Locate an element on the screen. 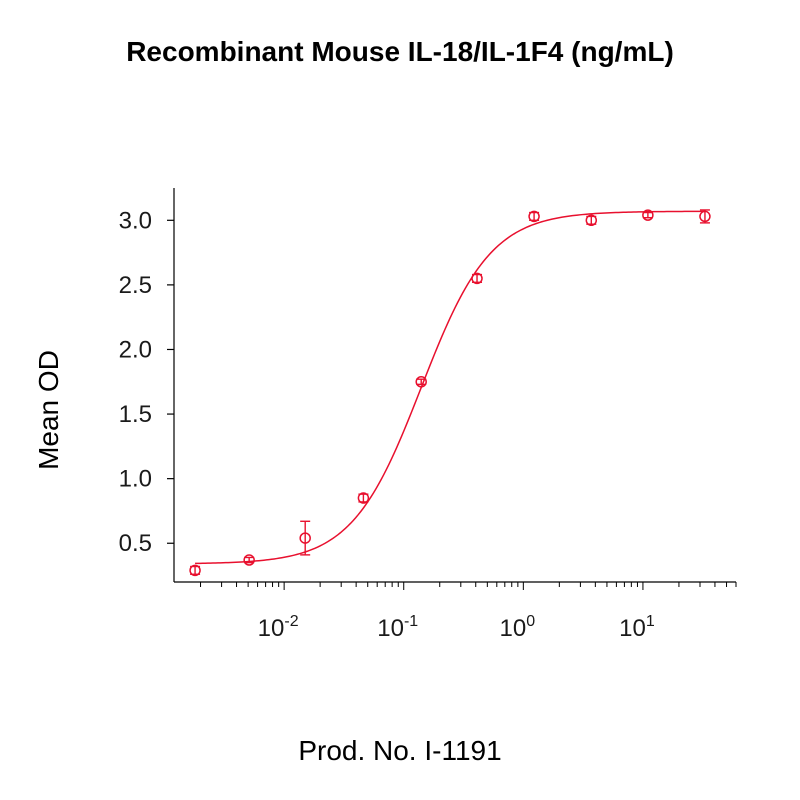 The height and width of the screenshot is (800, 800). y-tick-label: 1.0 is located at coordinates (135, 479).